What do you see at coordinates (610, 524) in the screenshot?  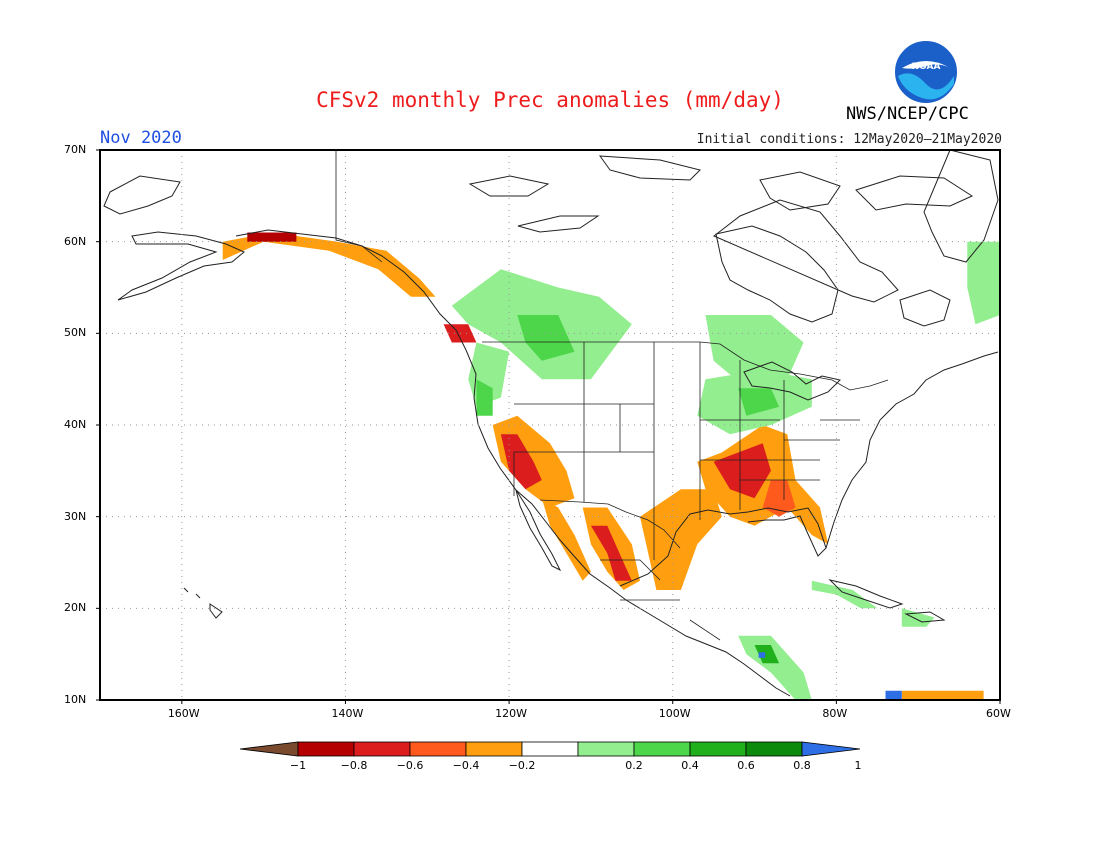 I see `us-mexico-border` at bounding box center [610, 524].